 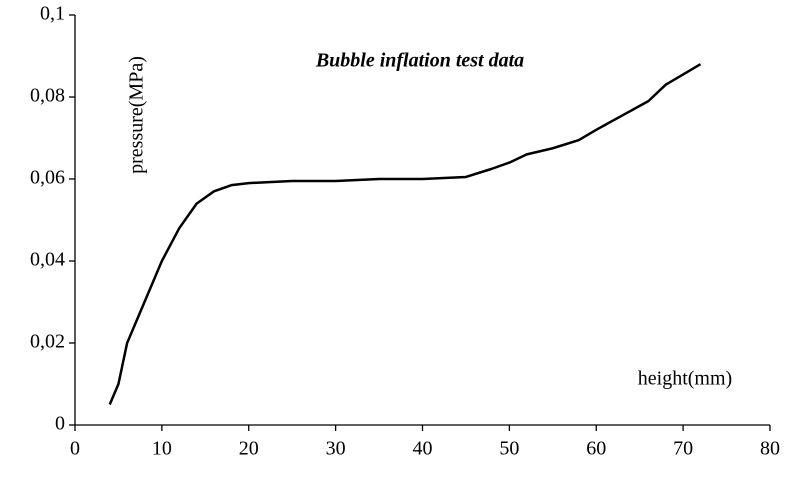 What do you see at coordinates (47, 96) in the screenshot?
I see `y-tick-label: 0,08` at bounding box center [47, 96].